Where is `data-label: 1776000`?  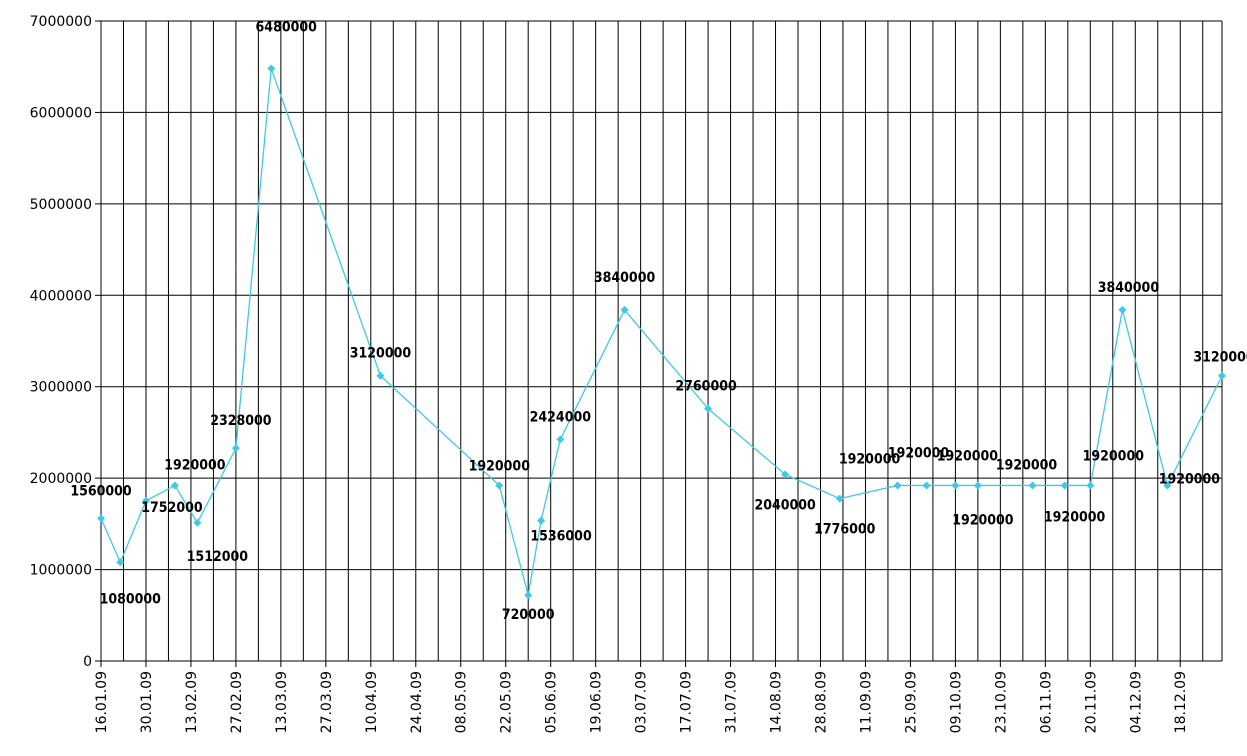
data-label: 1776000 is located at coordinates (845, 530).